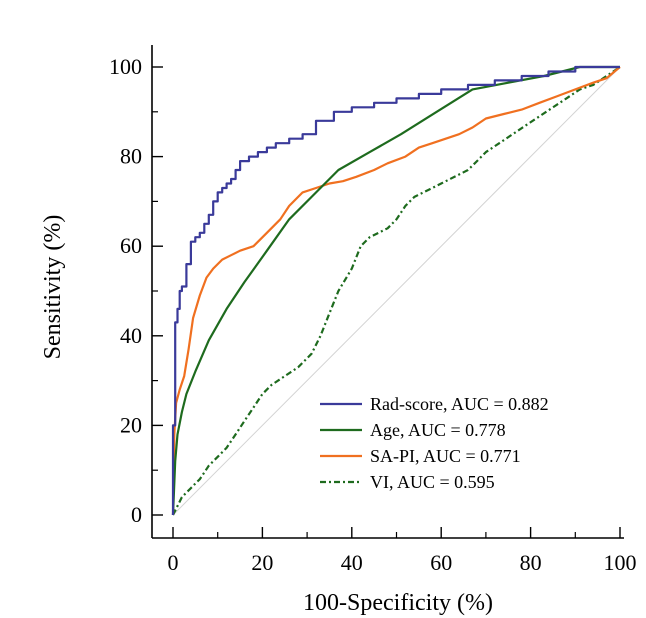 The width and height of the screenshot is (646, 618). I want to click on y-tick-label: 60, so click(131, 245).